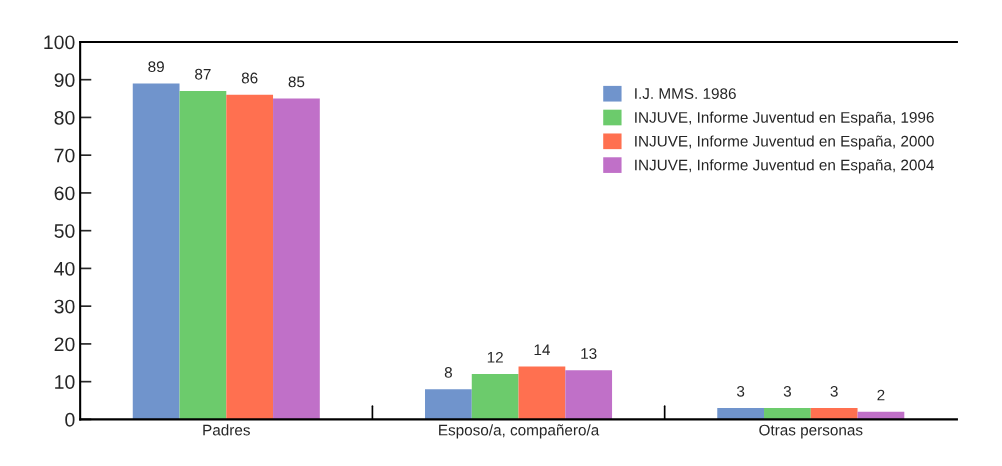  I want to click on y-tick-label: 40, so click(64, 268).